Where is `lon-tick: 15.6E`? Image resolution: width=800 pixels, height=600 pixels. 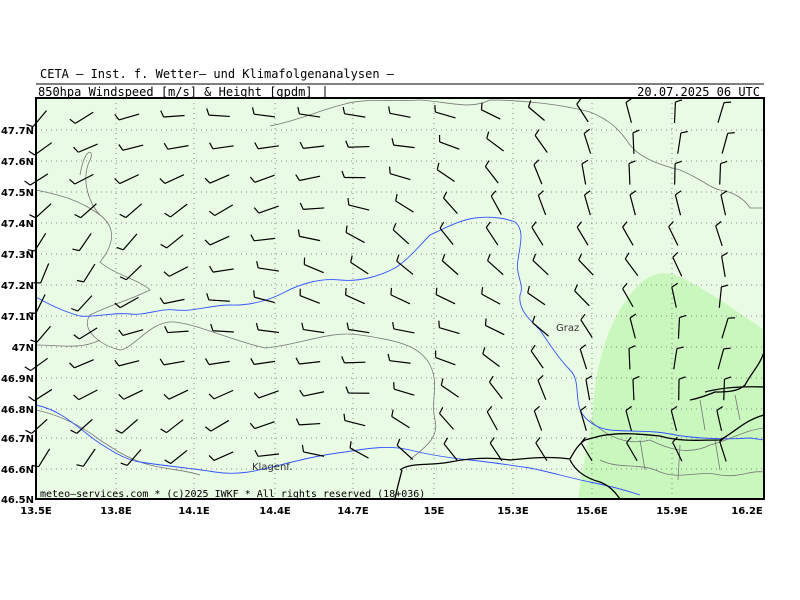
lon-tick: 15.6E is located at coordinates (592, 511).